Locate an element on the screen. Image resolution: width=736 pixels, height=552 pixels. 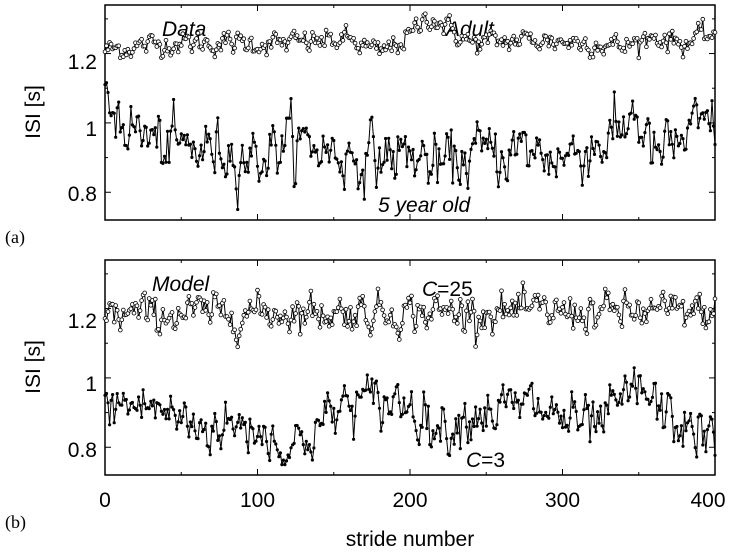
annotation-c3-var: C is located at coordinates (474, 460).